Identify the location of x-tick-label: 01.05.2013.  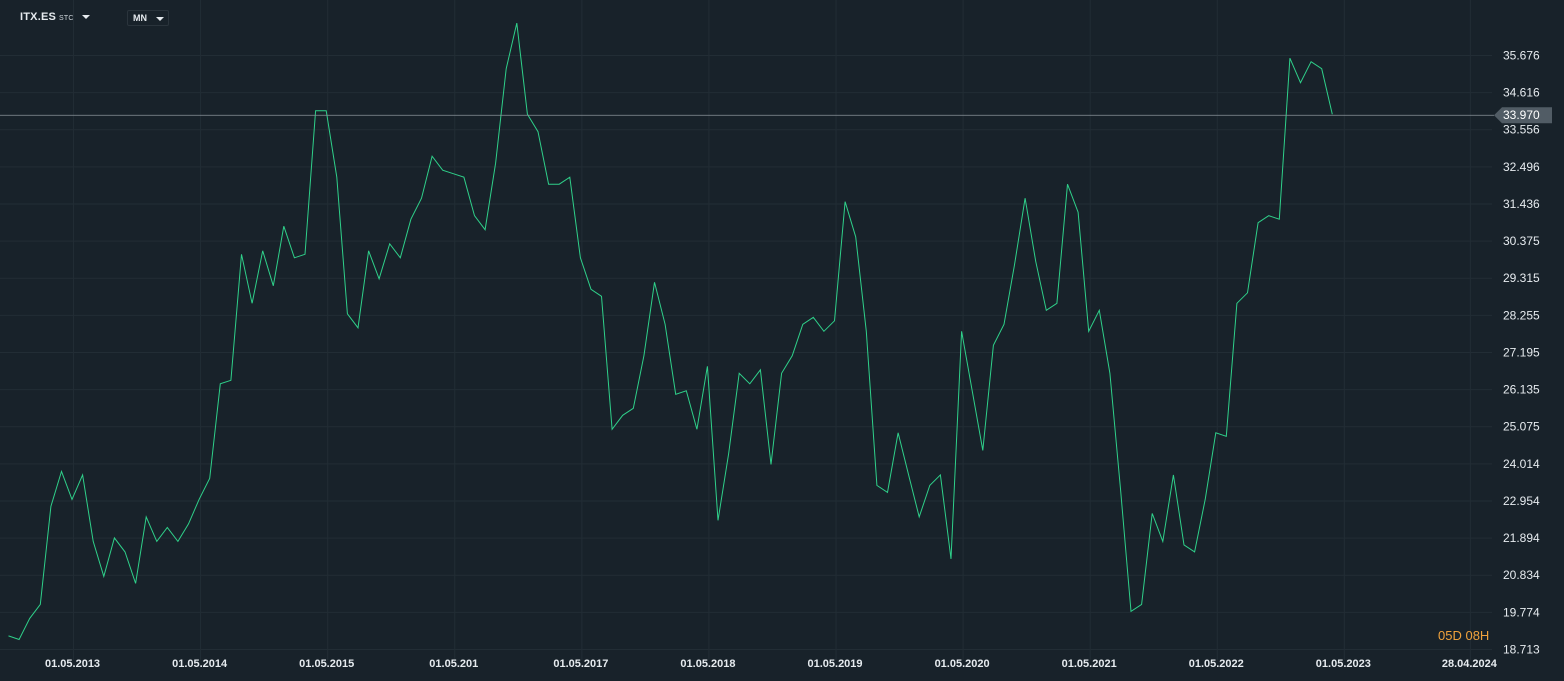
(72, 664).